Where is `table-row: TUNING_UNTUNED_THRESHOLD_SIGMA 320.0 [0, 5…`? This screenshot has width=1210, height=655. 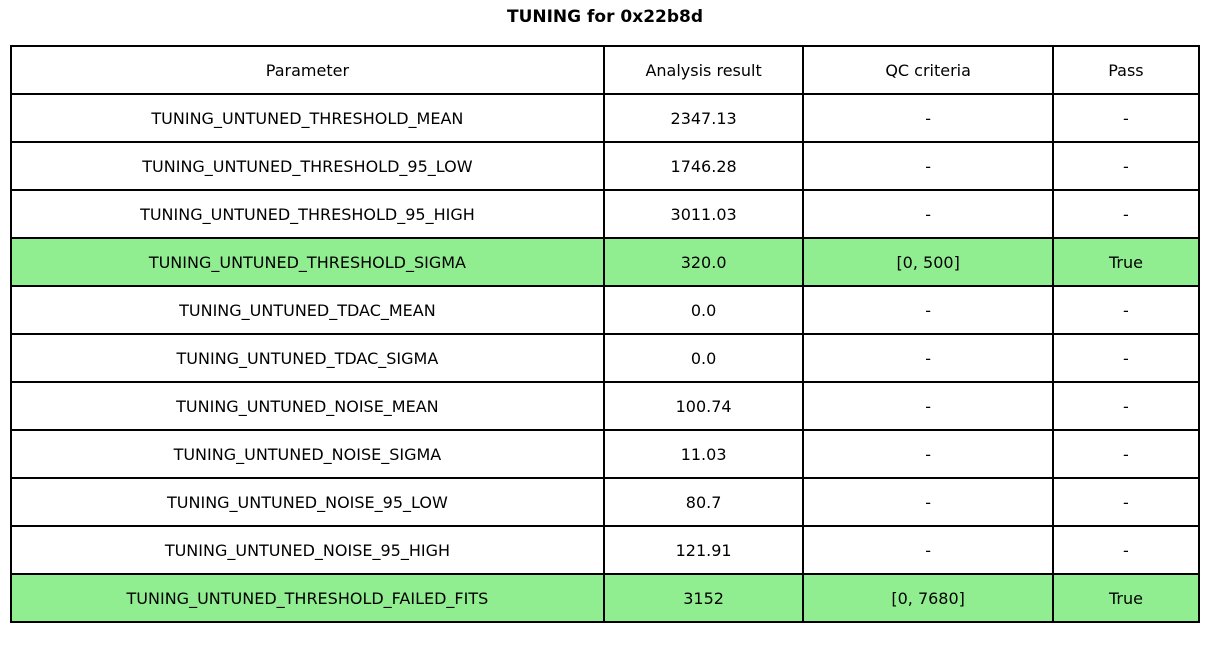 table-row: TUNING_UNTUNED_THRESHOLD_SIGMA 320.0 [0, 5… is located at coordinates (605, 262).